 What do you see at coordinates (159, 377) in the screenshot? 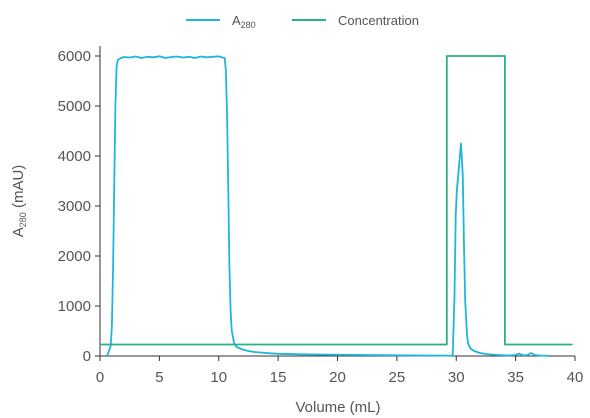
I see `x-tick-label: 5` at bounding box center [159, 377].